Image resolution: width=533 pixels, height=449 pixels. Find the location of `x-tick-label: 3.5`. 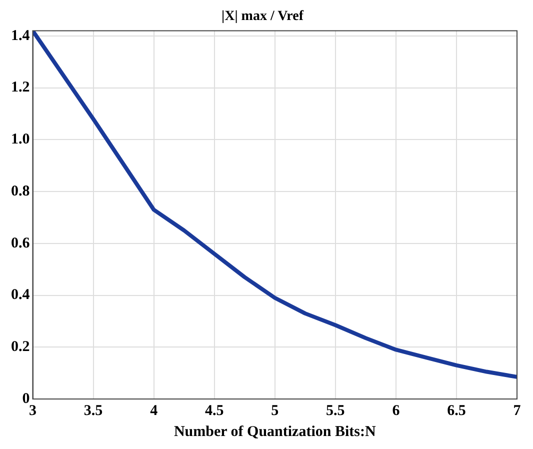

x-tick-label: 3.5 is located at coordinates (93, 410).